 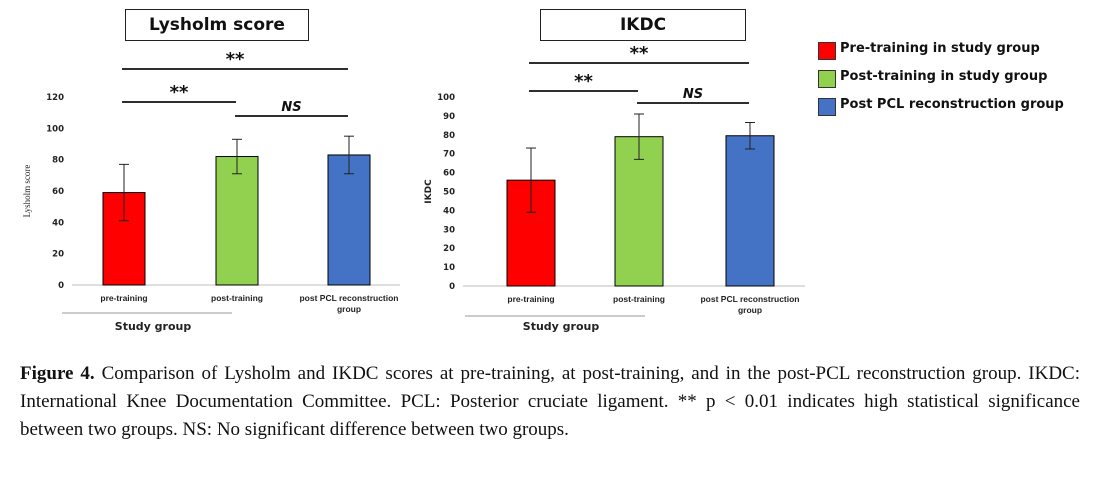 I want to click on y-tick-label: 120, so click(x=55, y=98).